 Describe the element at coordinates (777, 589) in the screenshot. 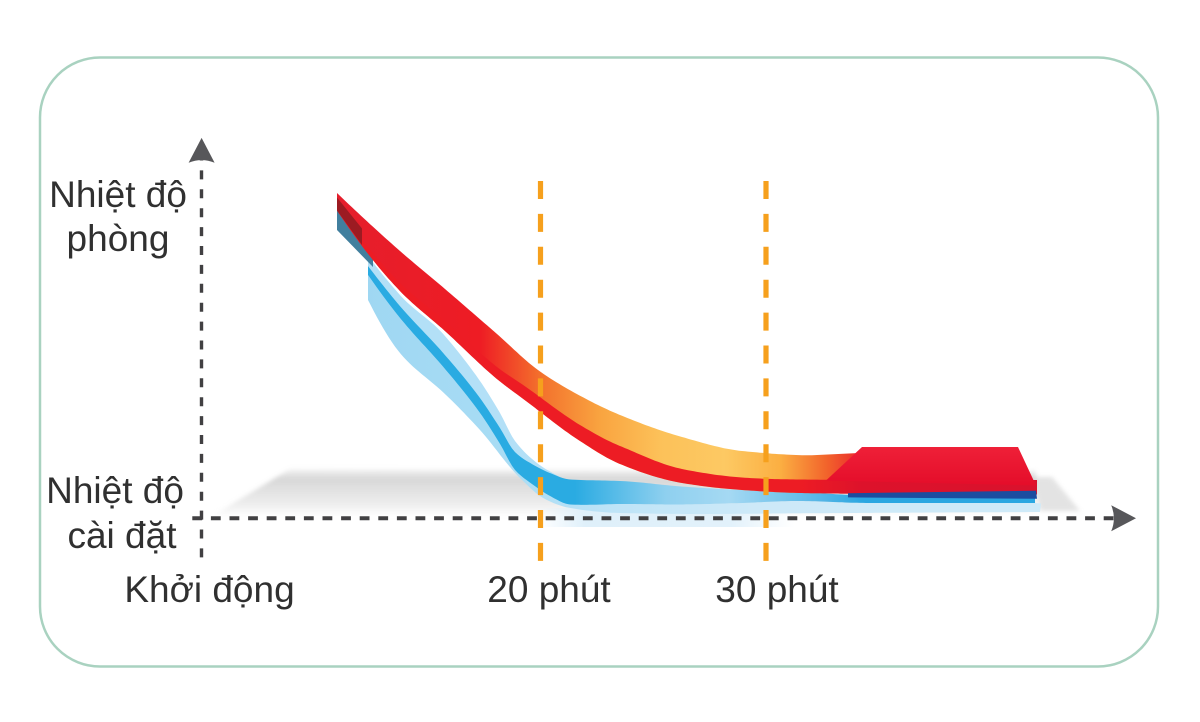

I see `svg-text: 30 phút` at that location.